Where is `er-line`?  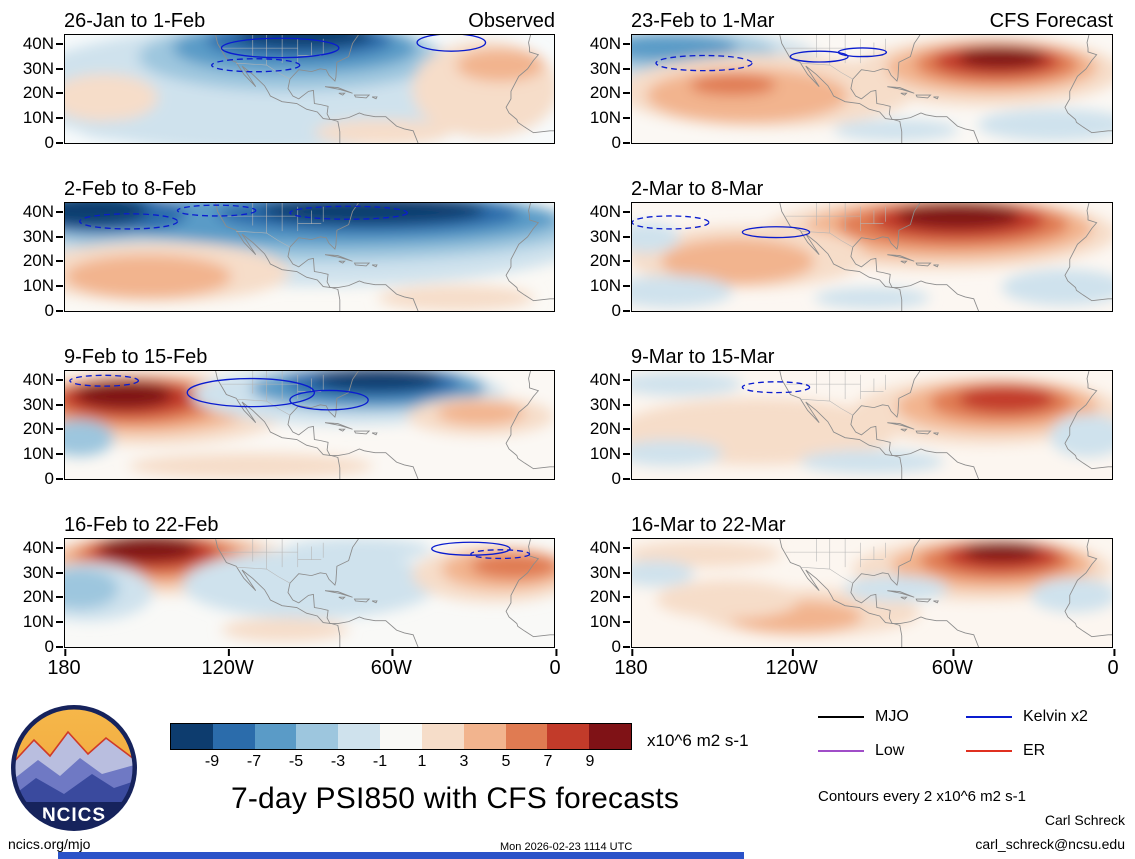
er-line is located at coordinates (989, 751).